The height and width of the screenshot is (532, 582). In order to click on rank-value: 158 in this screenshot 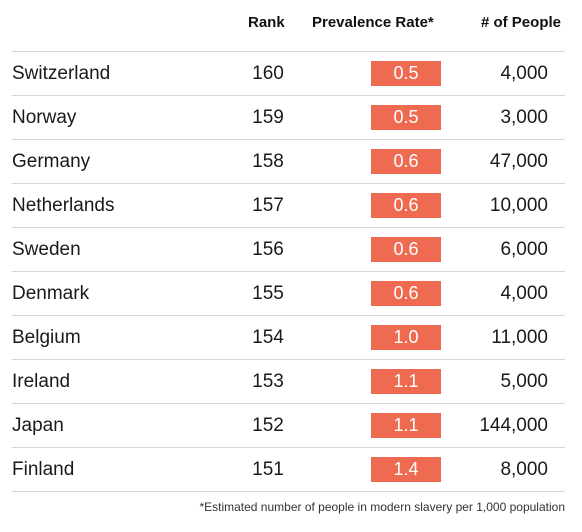, I will do `click(268, 161)`.